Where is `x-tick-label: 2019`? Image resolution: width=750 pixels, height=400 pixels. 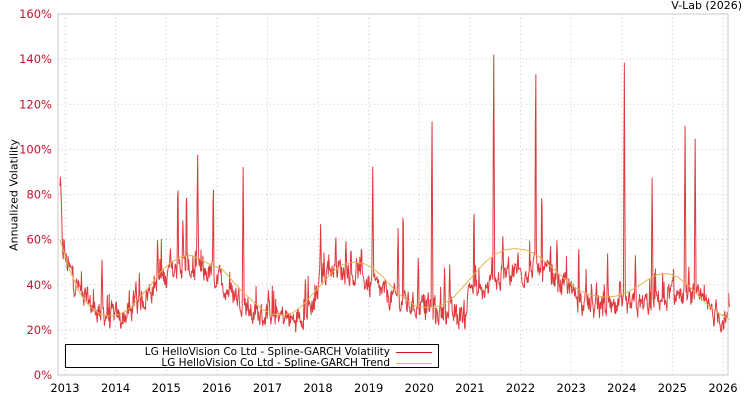
x-tick-label: 2019 is located at coordinates (368, 388).